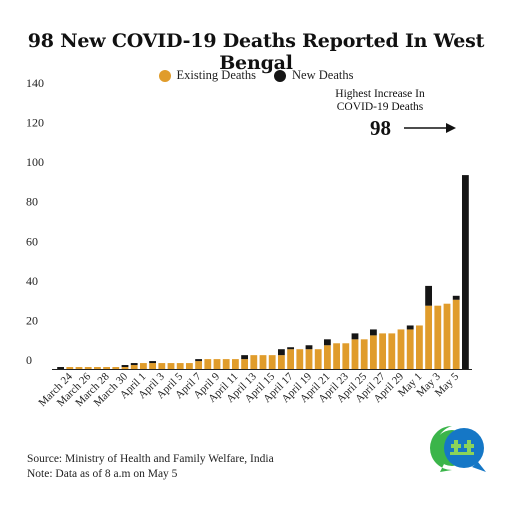  Describe the element at coordinates (380, 94) in the screenshot. I see `annotation-line1: Highest Increase In` at that location.